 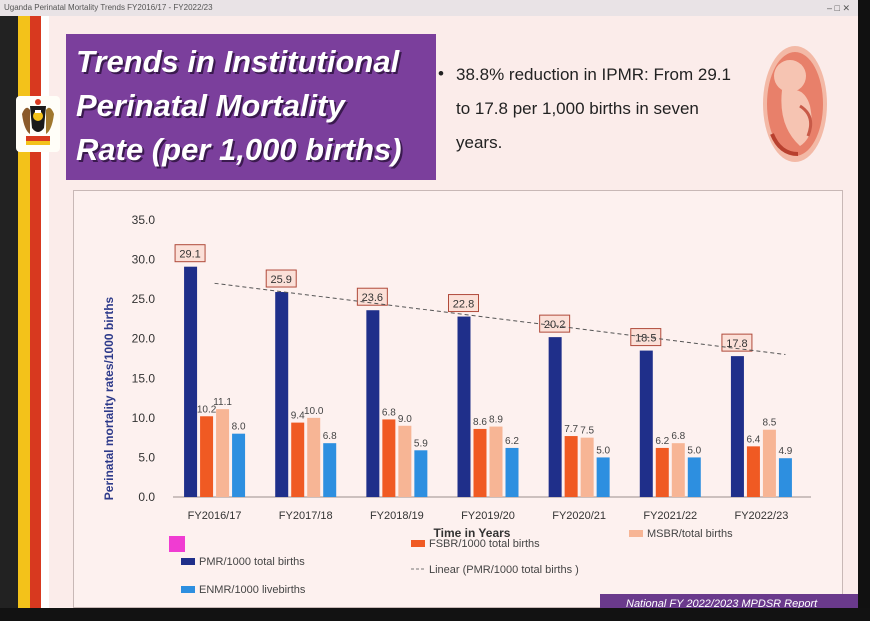 I want to click on bar-data-label: 8.6, so click(x=480, y=422).